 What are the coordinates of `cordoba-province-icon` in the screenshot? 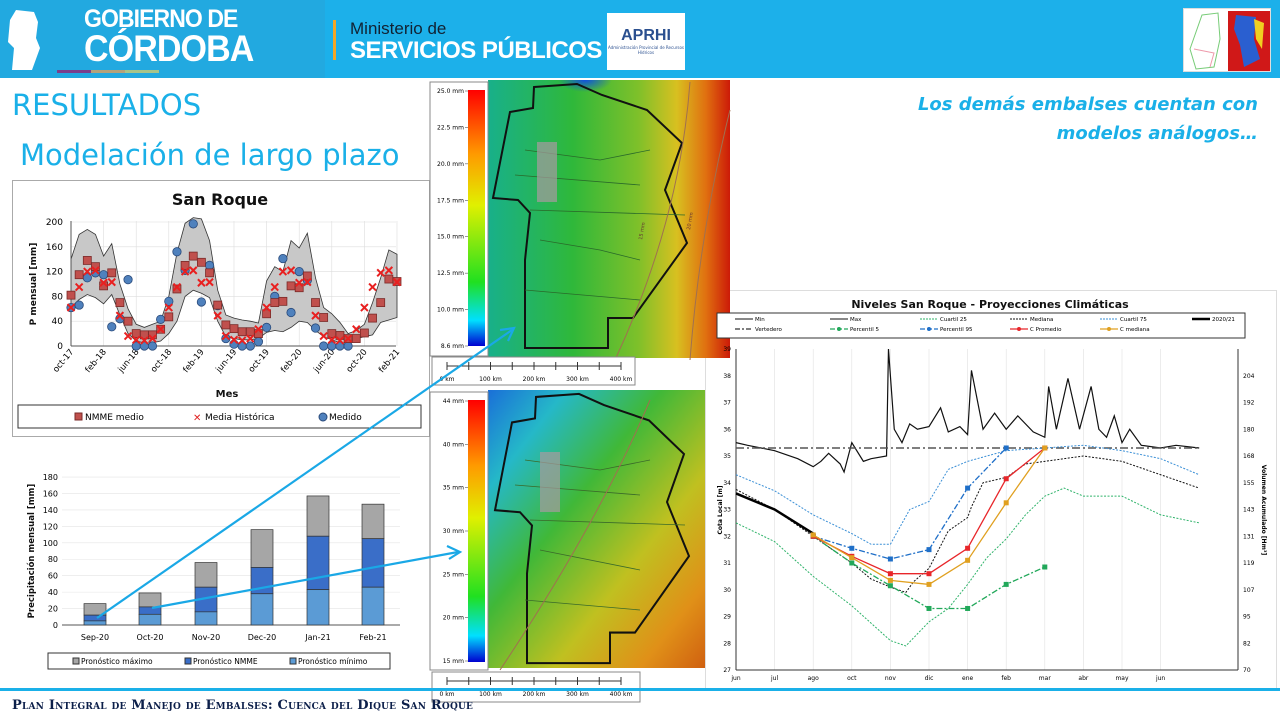 It's located at (24, 40).